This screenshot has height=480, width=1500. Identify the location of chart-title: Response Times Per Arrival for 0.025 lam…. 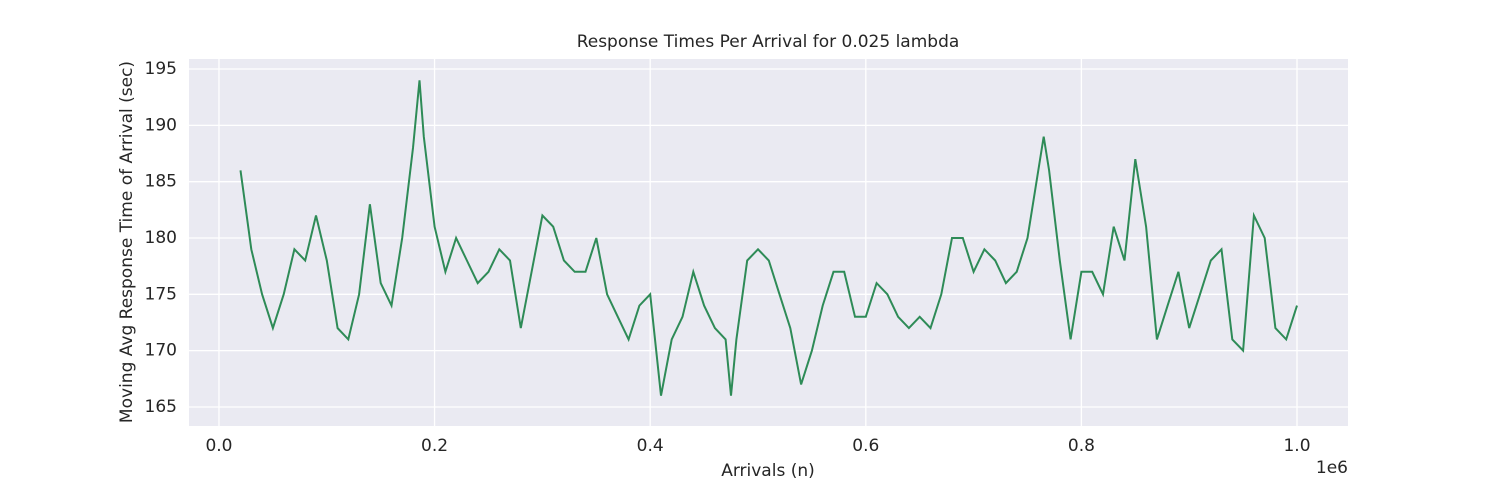
(768, 42).